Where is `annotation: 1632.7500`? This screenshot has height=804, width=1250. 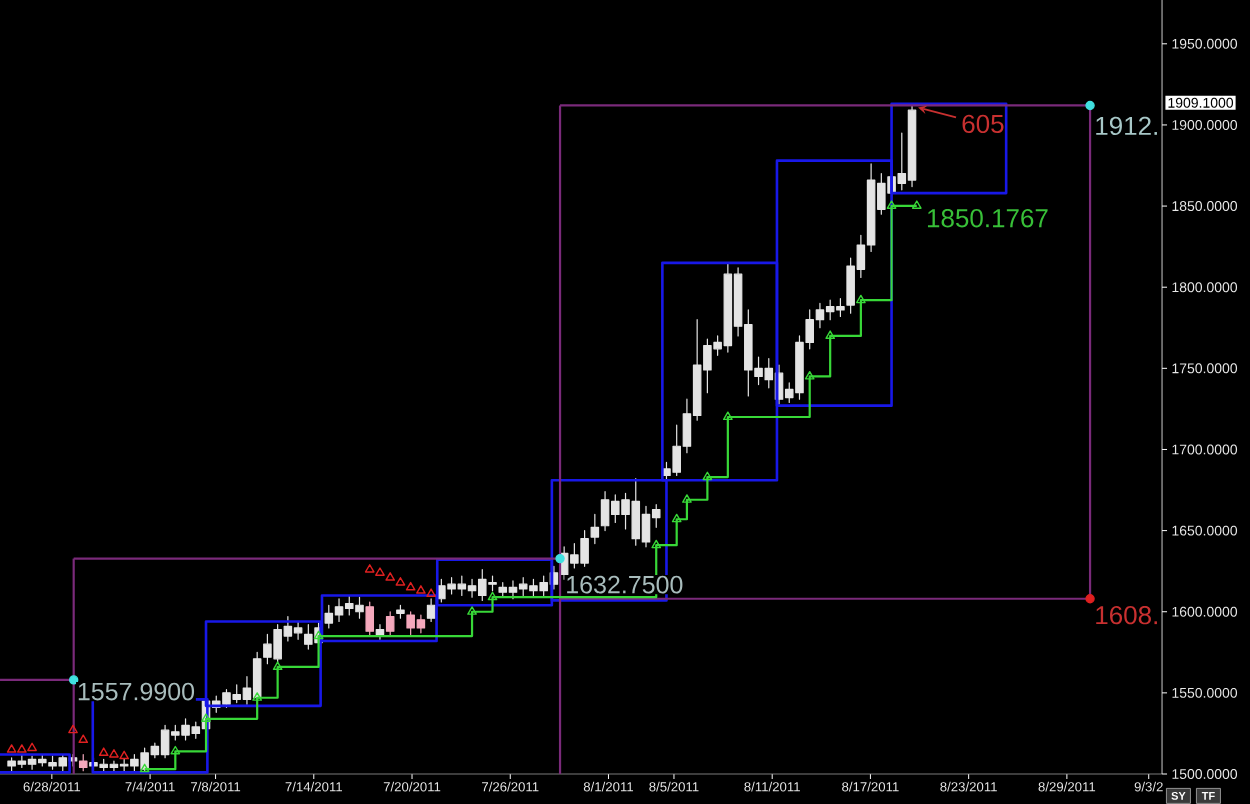
annotation: 1632.7500 is located at coordinates (625, 584).